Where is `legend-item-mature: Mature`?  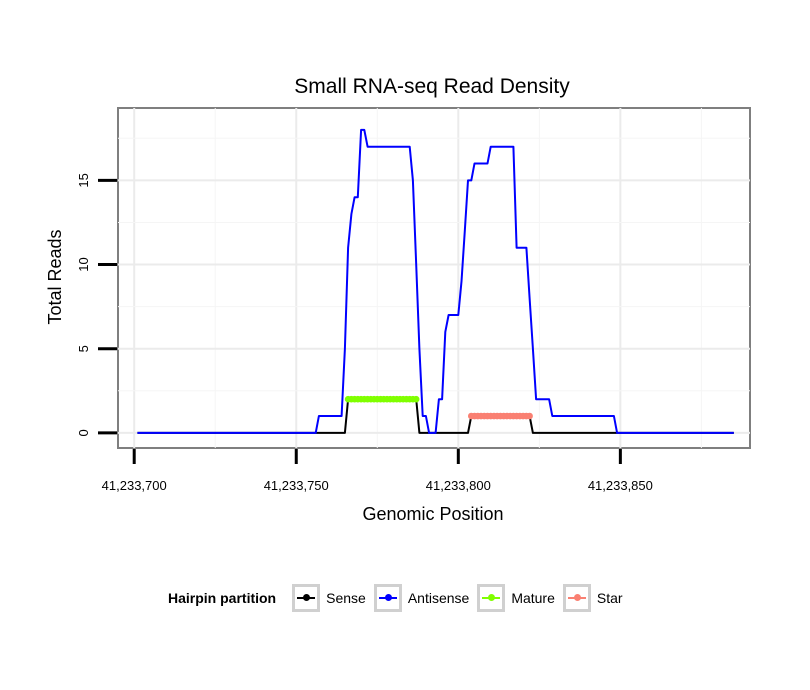 legend-item-mature: Mature is located at coordinates (517, 598).